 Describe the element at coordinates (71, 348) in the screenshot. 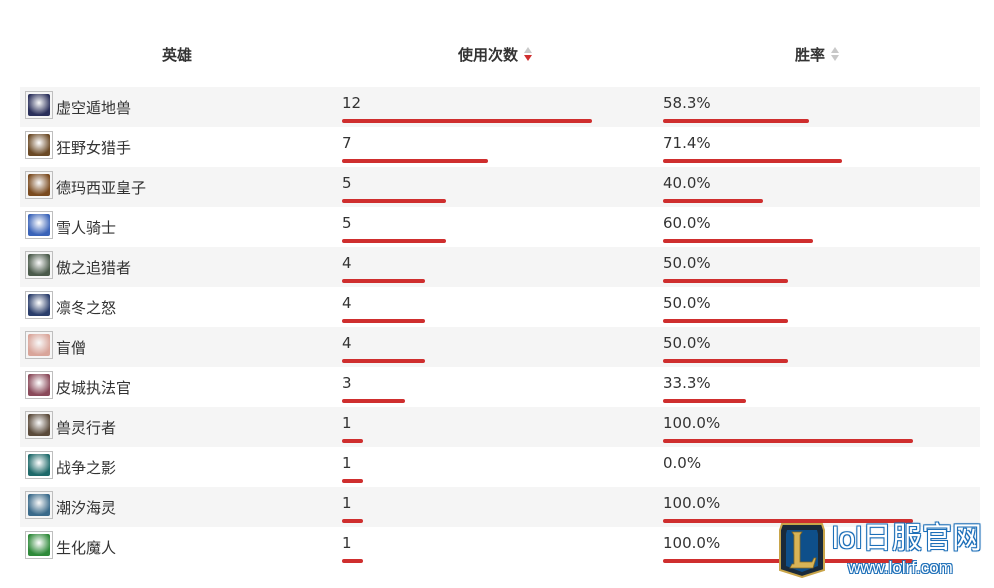

I see `hero-name: 盲僧` at that location.